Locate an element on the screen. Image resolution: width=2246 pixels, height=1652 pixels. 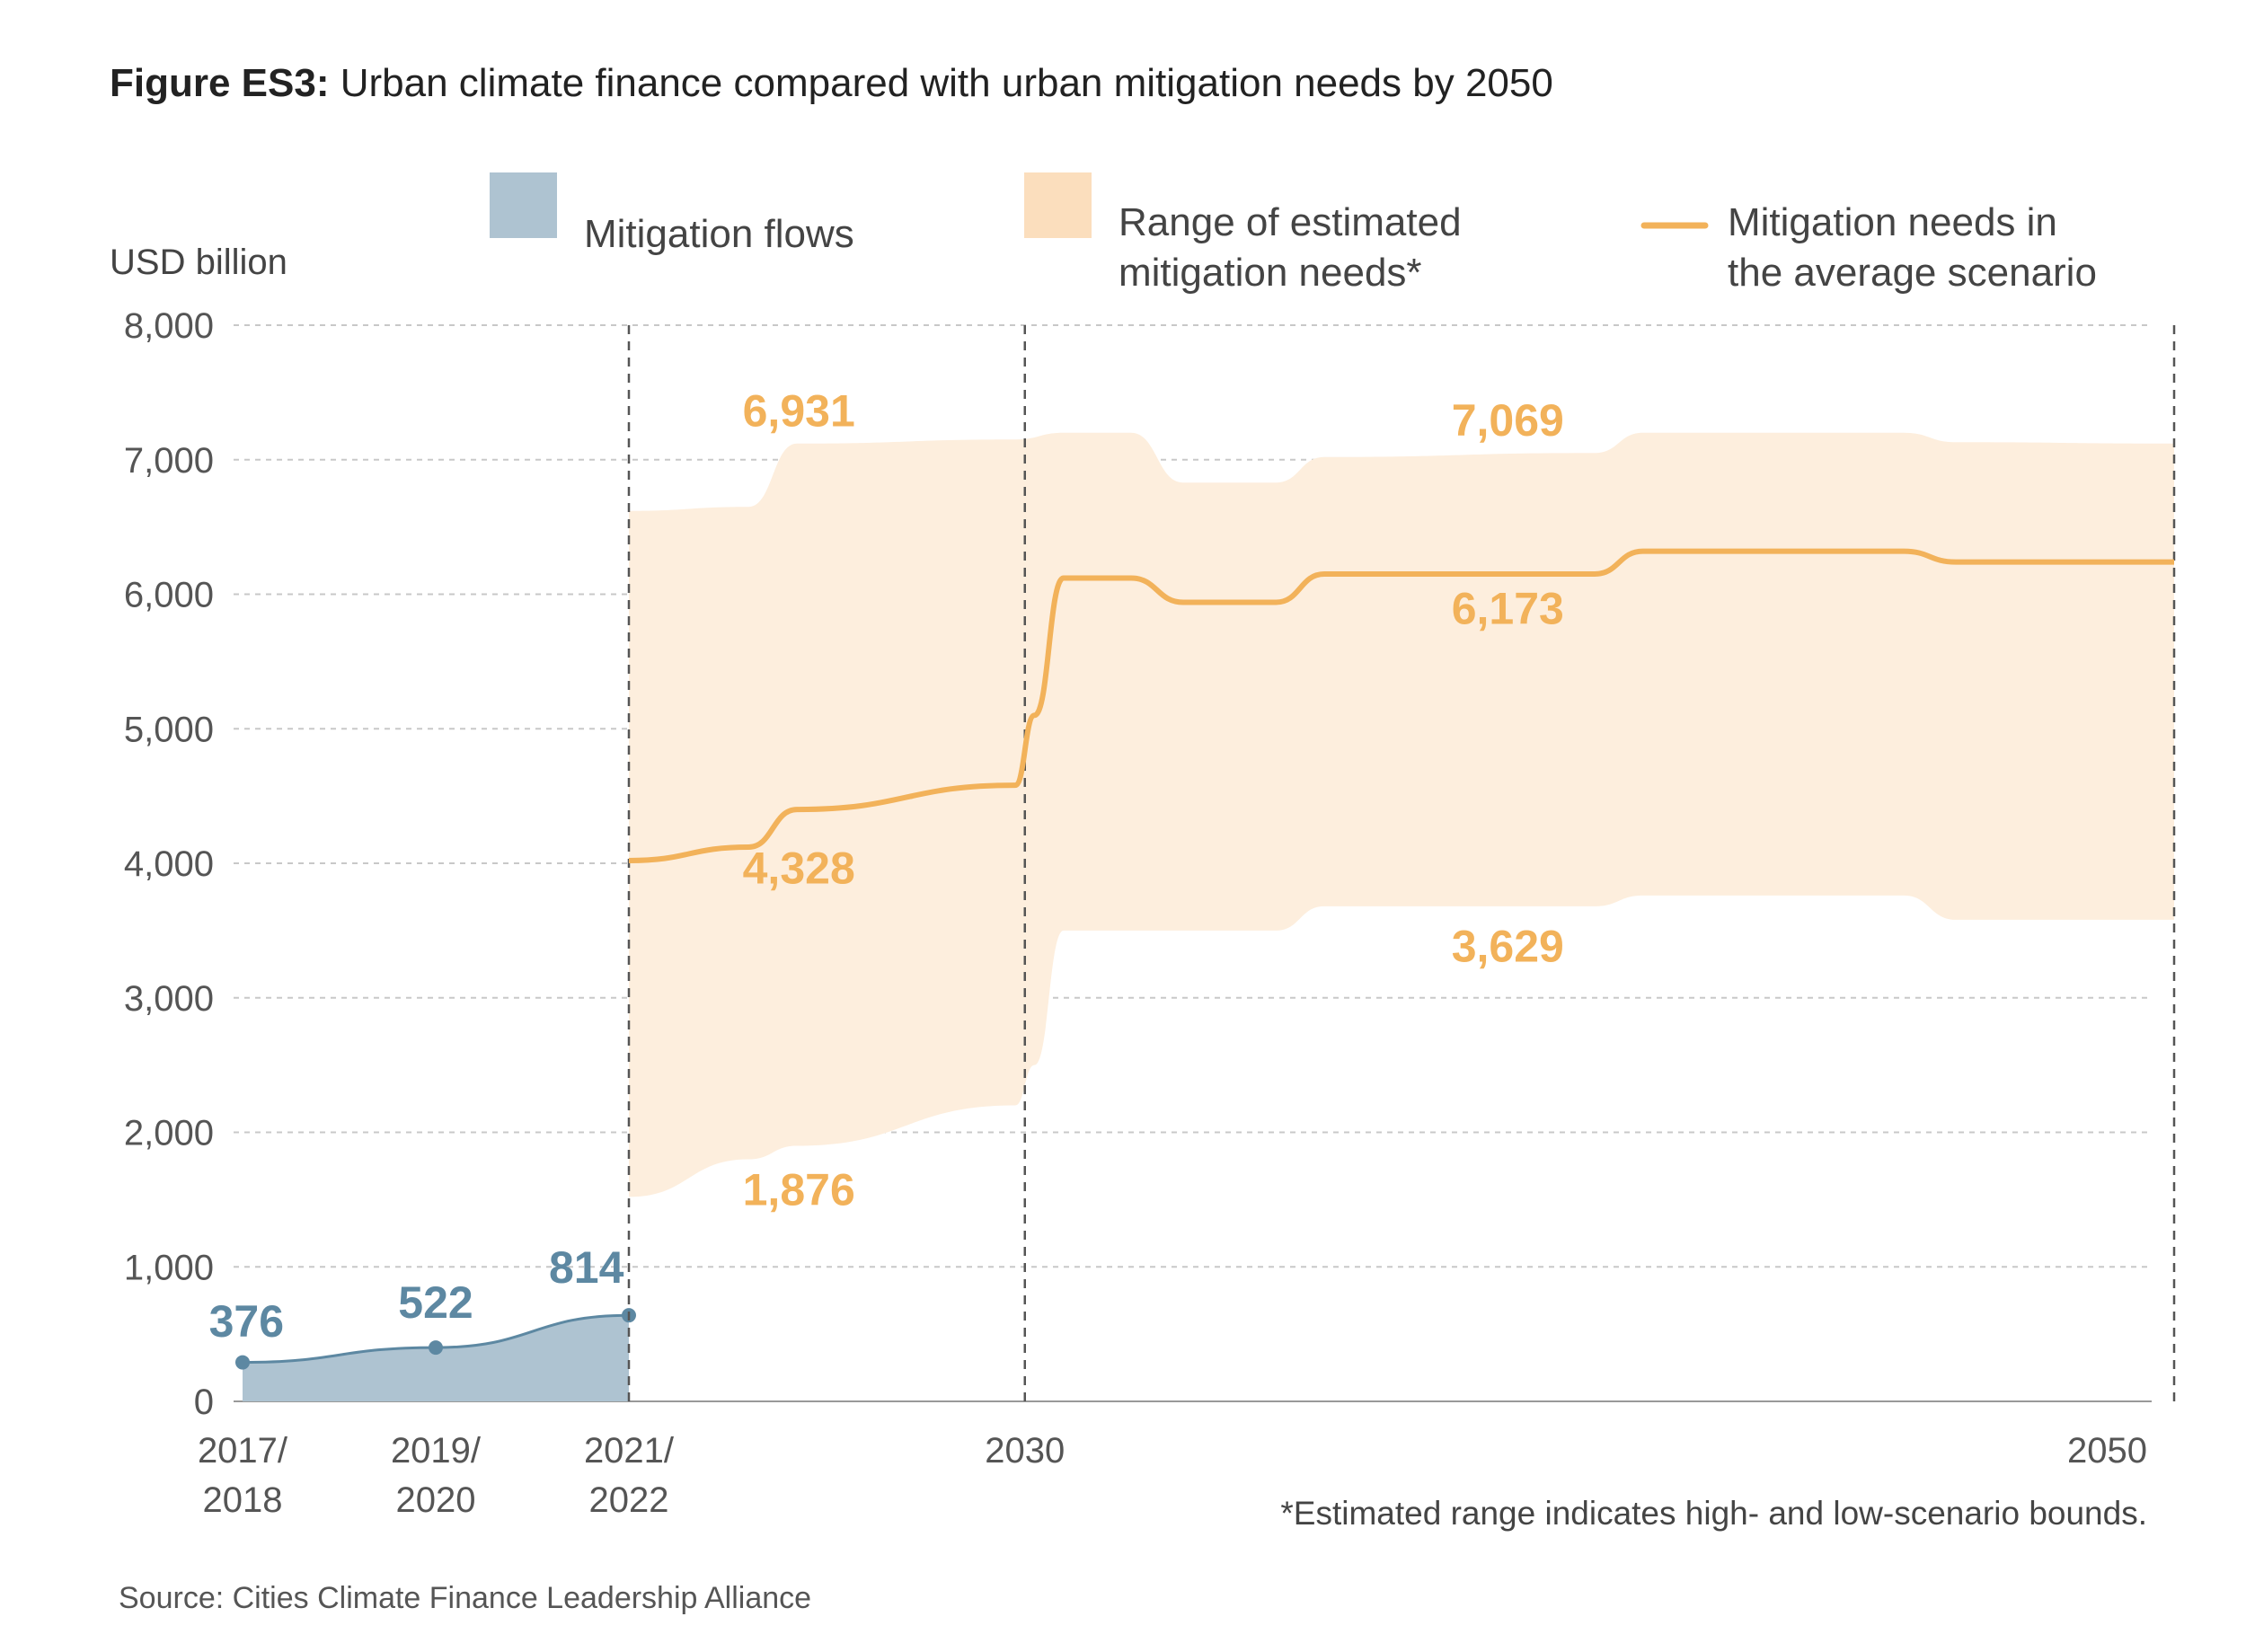
flows-data-label: 522 is located at coordinates (435, 1302).